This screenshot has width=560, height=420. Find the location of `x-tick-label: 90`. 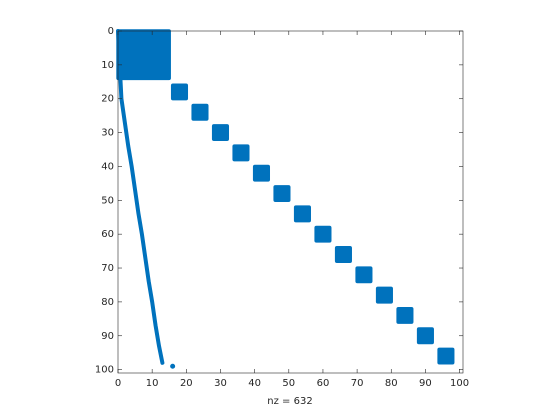

x-tick-label: 90 is located at coordinates (425, 383).